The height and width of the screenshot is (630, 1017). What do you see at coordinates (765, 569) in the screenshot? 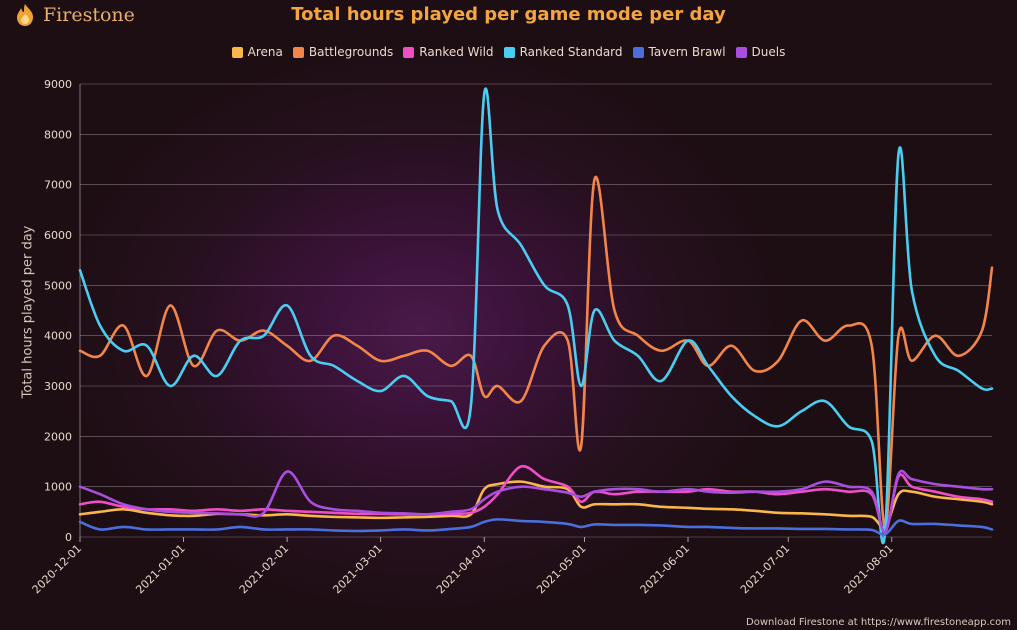
I see `x-tick-2021-07-01: 2021-07-01` at bounding box center [765, 569].